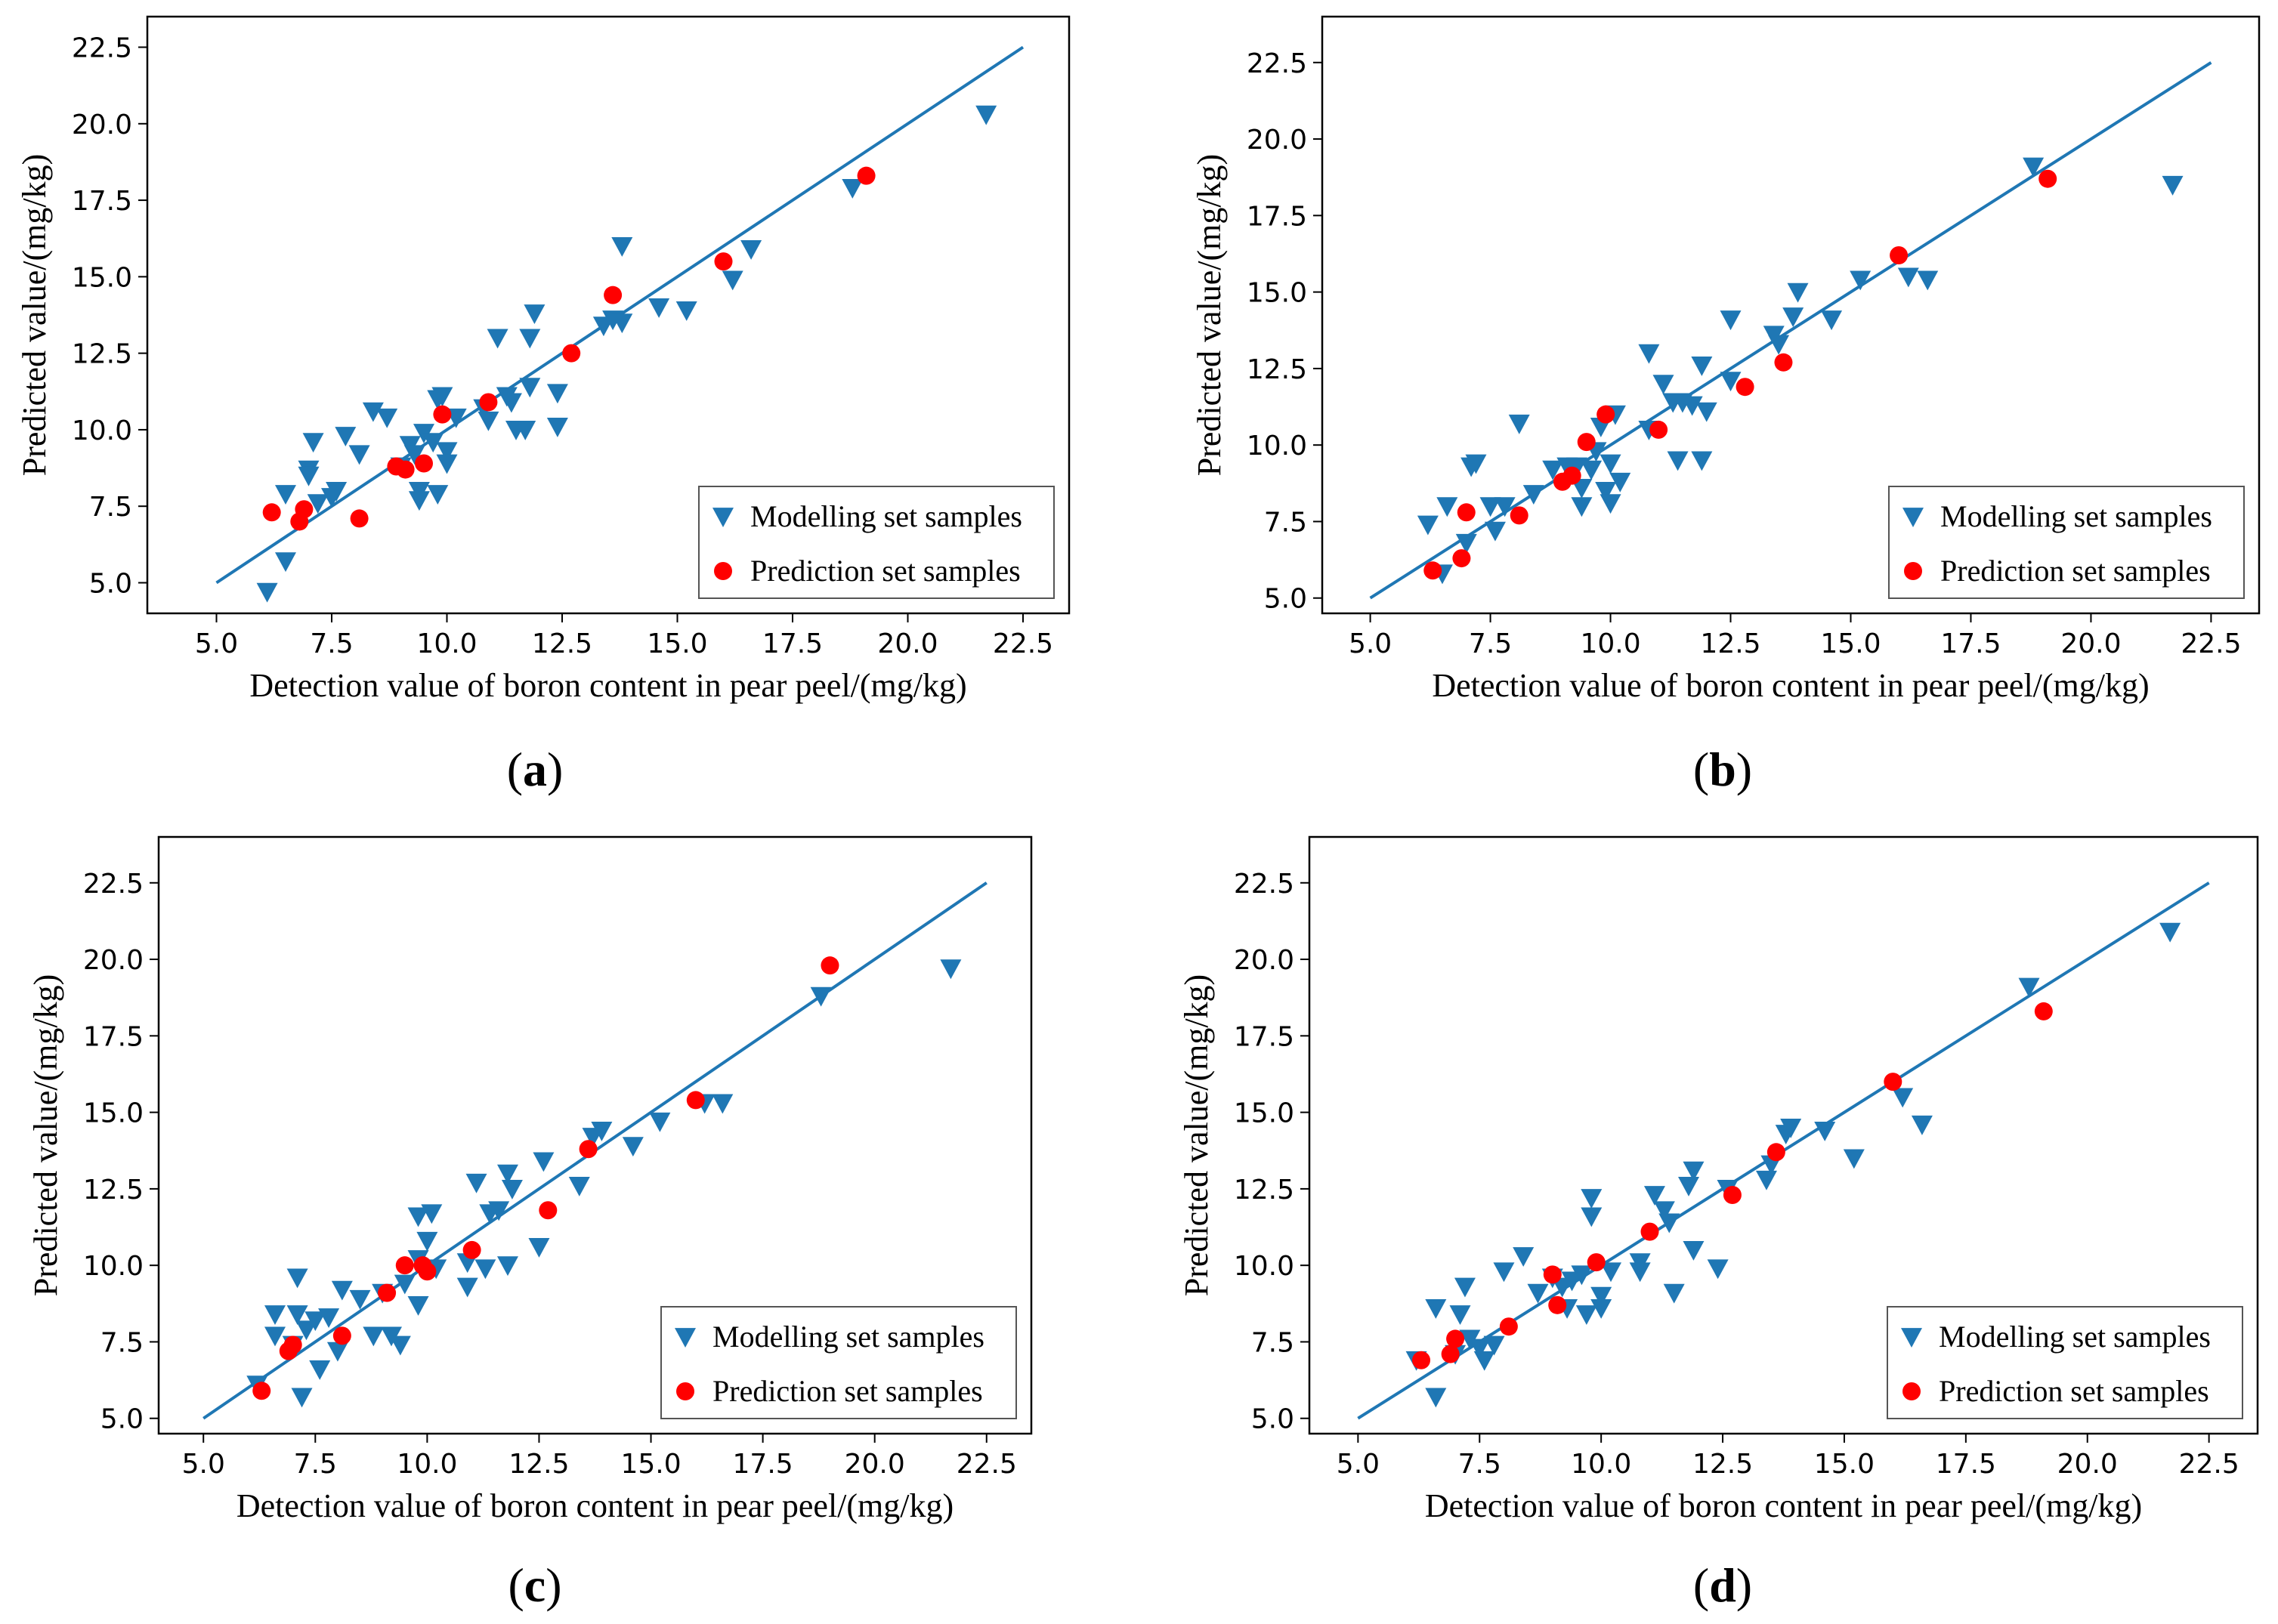 This screenshot has width=2278, height=1624. I want to click on legend-circle-marker, so click(1913, 571).